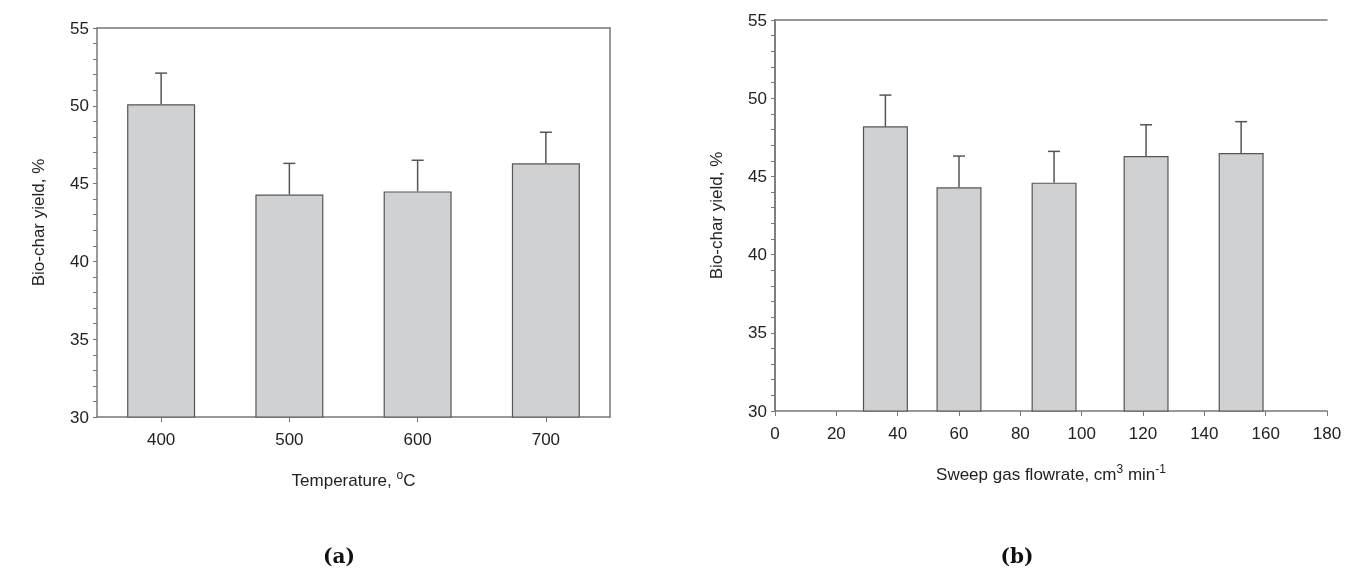 Image resolution: width=1356 pixels, height=574 pixels. Describe the element at coordinates (339, 556) in the screenshot. I see `text: (a)` at that location.